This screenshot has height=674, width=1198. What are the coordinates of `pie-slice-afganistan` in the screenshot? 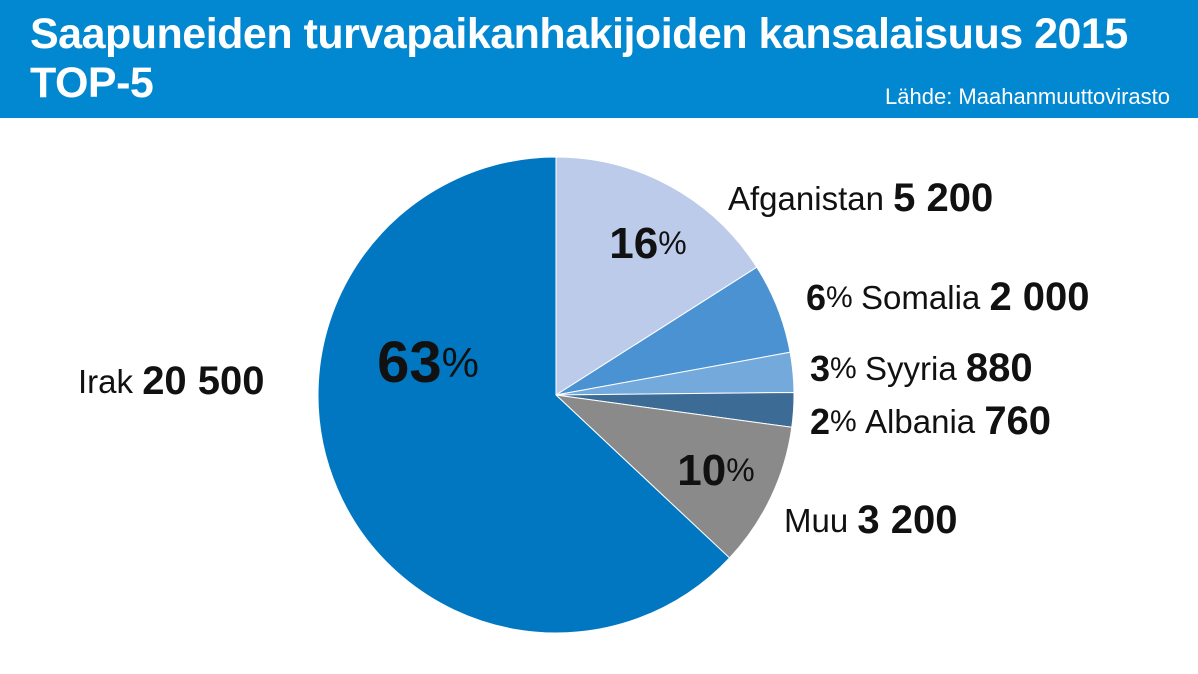 It's located at (656, 276).